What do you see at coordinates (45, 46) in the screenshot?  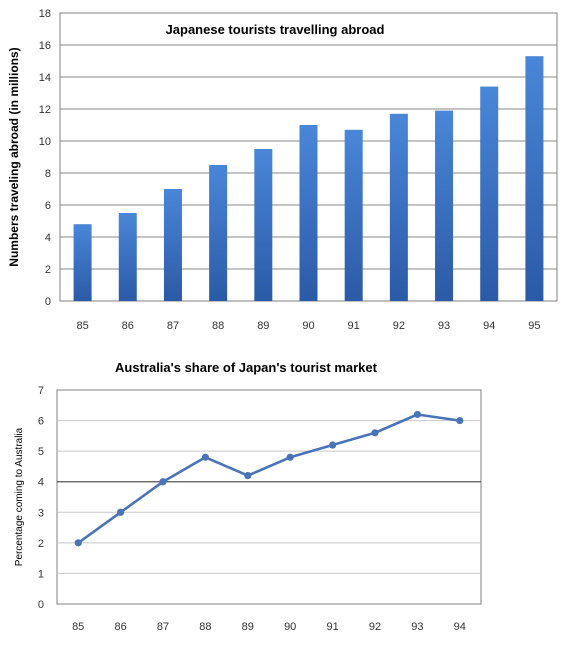 I see `bar-chart-y-tick-label: 16` at bounding box center [45, 46].